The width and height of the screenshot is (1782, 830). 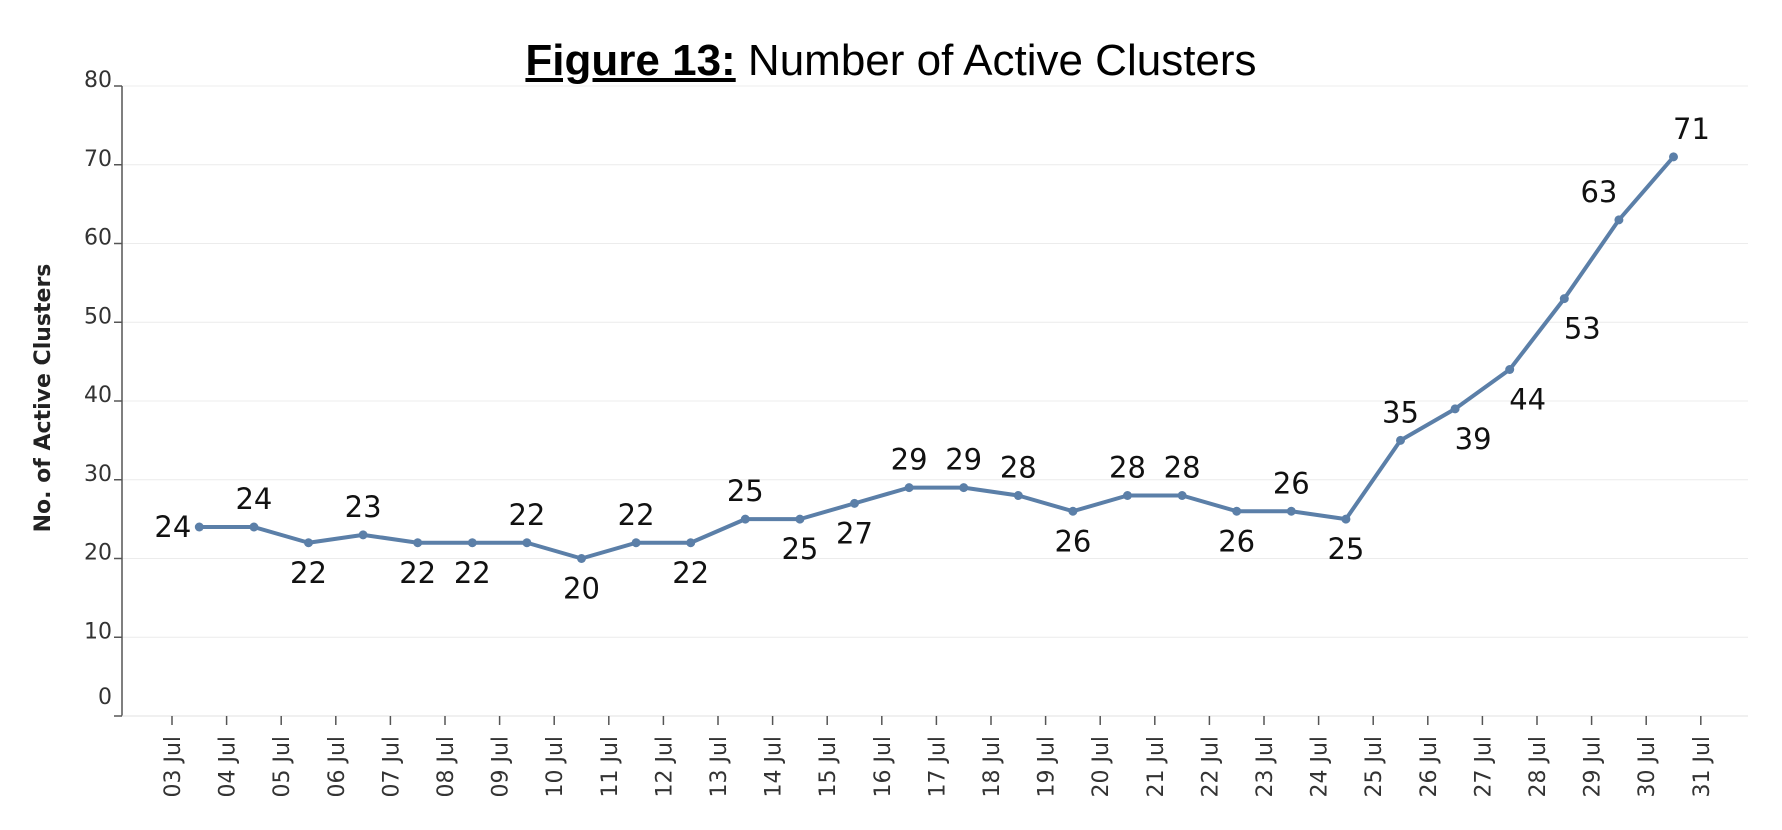 What do you see at coordinates (1265, 767) in the screenshot?
I see `x-tick-label: 23 Jul` at bounding box center [1265, 767].